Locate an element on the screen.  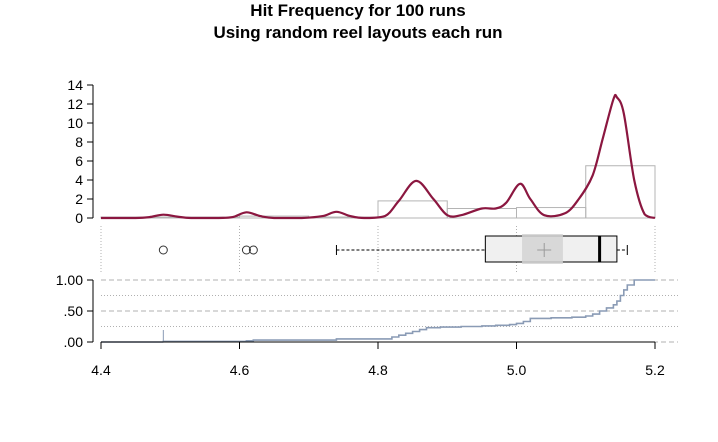
hist-y-tick-label: 4 is located at coordinates (79, 180).